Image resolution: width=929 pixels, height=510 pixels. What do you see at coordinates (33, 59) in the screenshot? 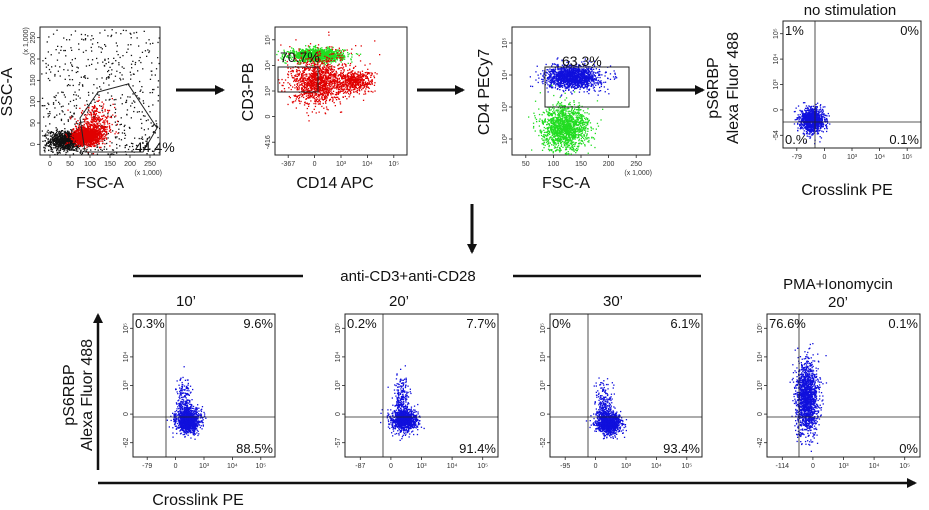
I see `y-tick-label: 200` at bounding box center [33, 59].